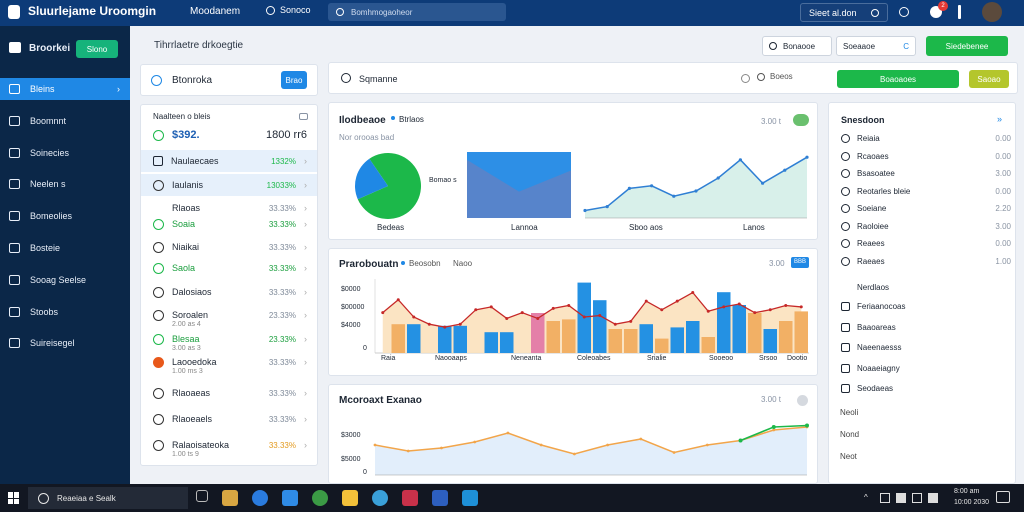 The image size is (1024, 512). I want to click on sidebar-item-4: Bomeolies, so click(65, 216).